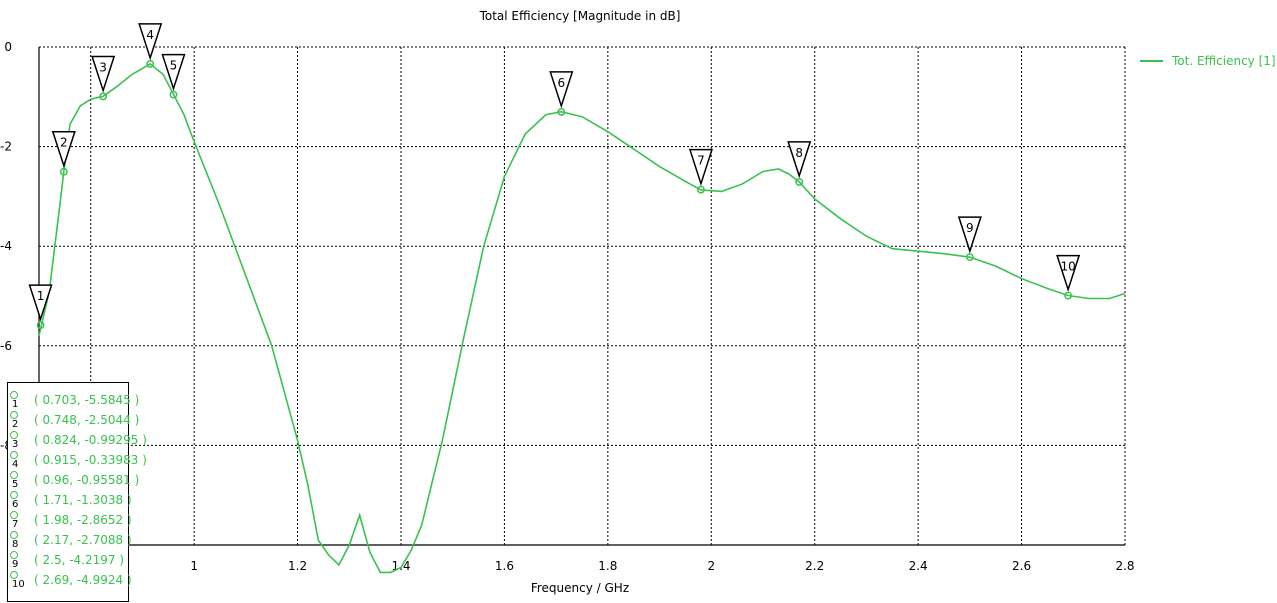  Describe the element at coordinates (15, 484) in the screenshot. I see `marker-index: 5` at that location.